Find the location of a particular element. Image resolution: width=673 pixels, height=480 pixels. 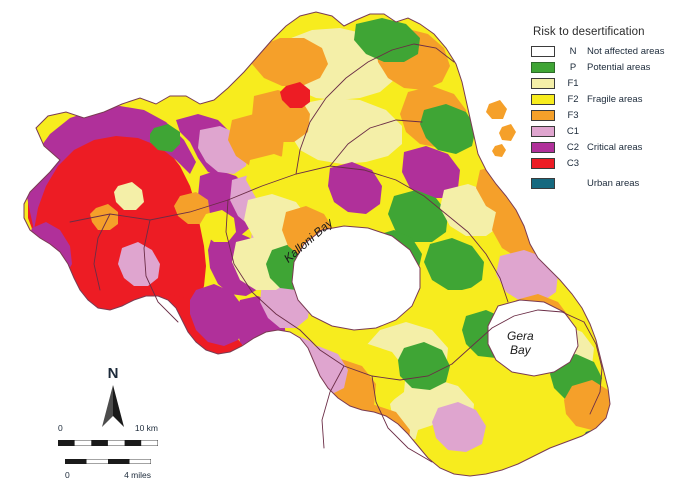

gera-bay-label-line1: Gera is located at coordinates (520, 336).